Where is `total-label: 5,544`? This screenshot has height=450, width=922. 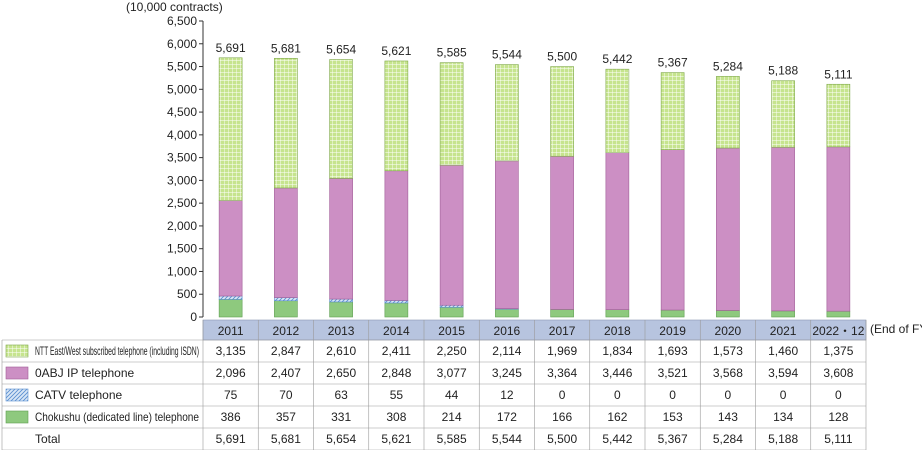
total-label: 5,544 is located at coordinates (507, 55).